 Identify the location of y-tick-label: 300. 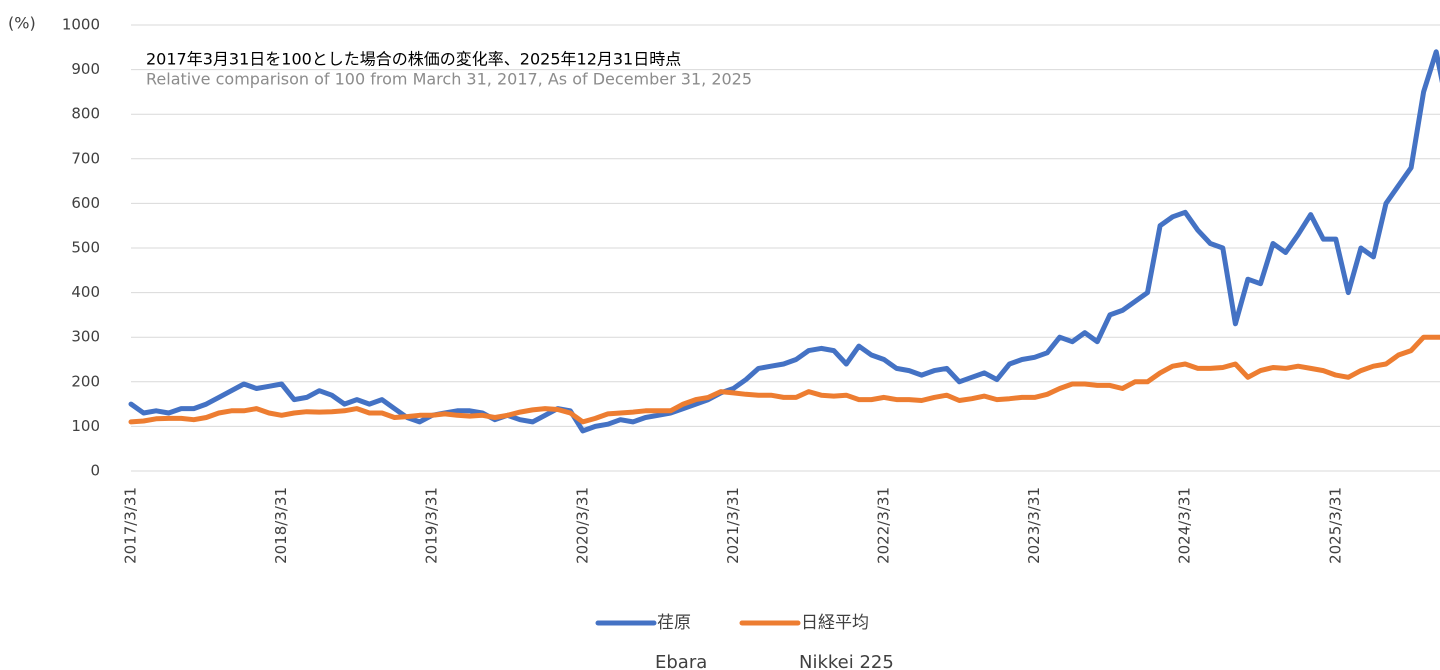
(85, 337).